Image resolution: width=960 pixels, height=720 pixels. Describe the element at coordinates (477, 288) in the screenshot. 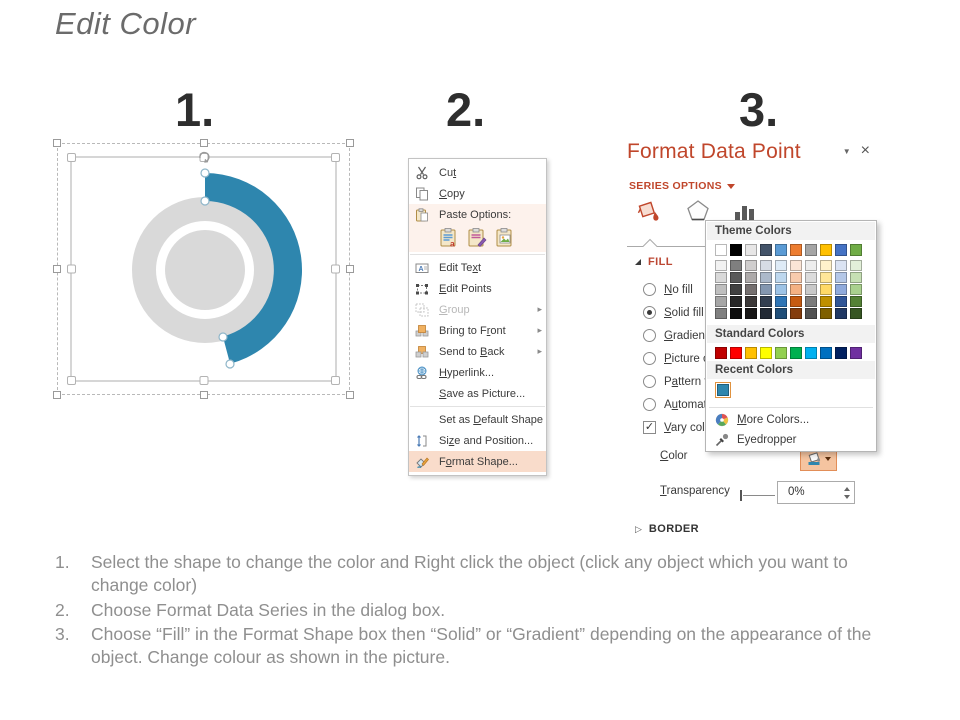

I see `menu-item-edit-points: Edit Points` at that location.